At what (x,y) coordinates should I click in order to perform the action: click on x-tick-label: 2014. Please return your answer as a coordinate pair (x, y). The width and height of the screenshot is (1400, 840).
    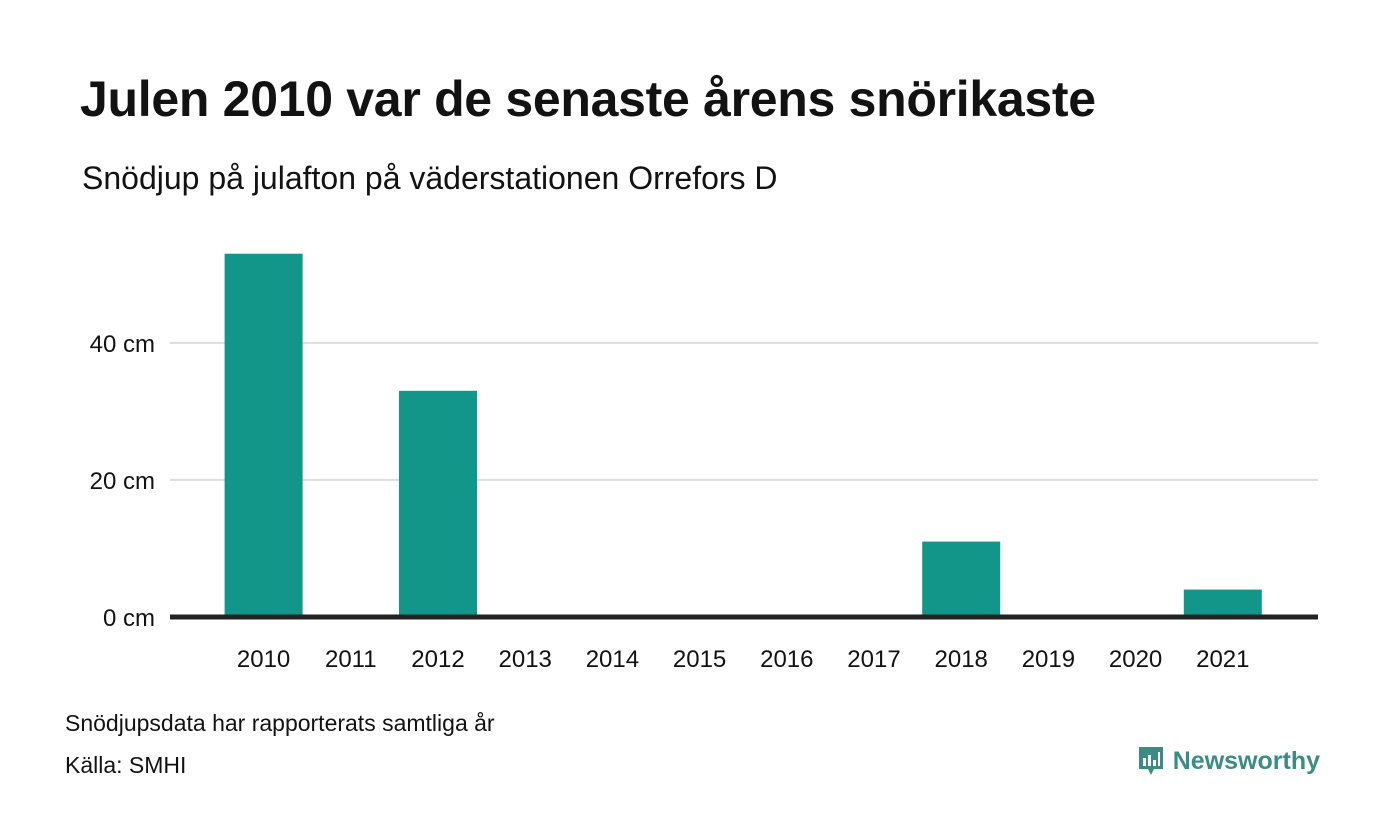
    Looking at the image, I should click on (612, 659).